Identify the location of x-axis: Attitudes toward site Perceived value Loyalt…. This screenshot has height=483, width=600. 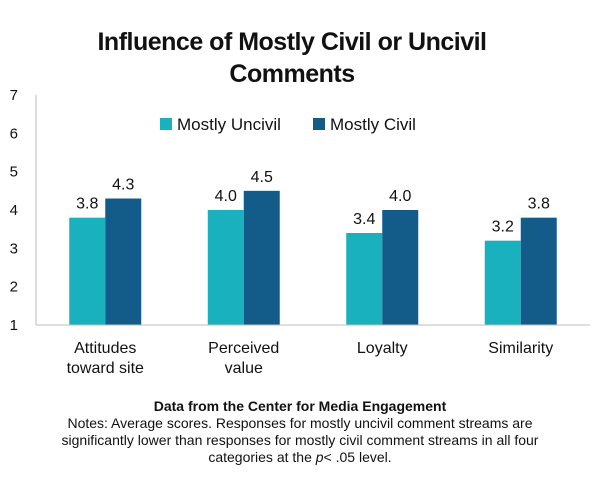
(313, 350).